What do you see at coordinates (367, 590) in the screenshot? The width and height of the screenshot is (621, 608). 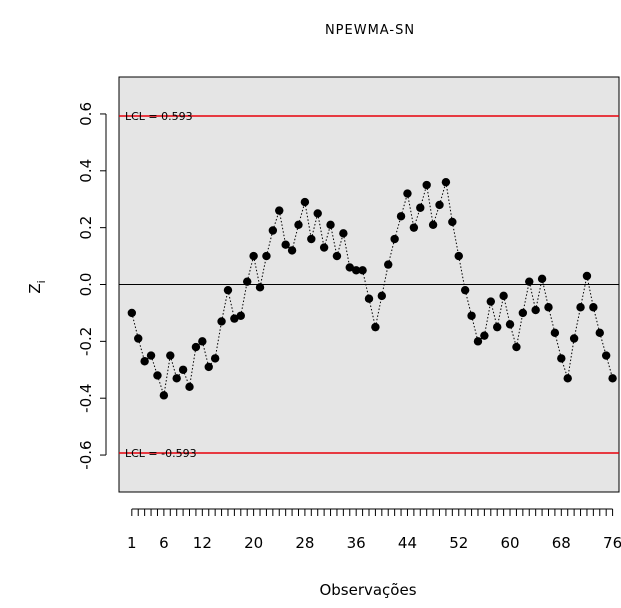 I see `x-axis-label: Observações` at bounding box center [367, 590].